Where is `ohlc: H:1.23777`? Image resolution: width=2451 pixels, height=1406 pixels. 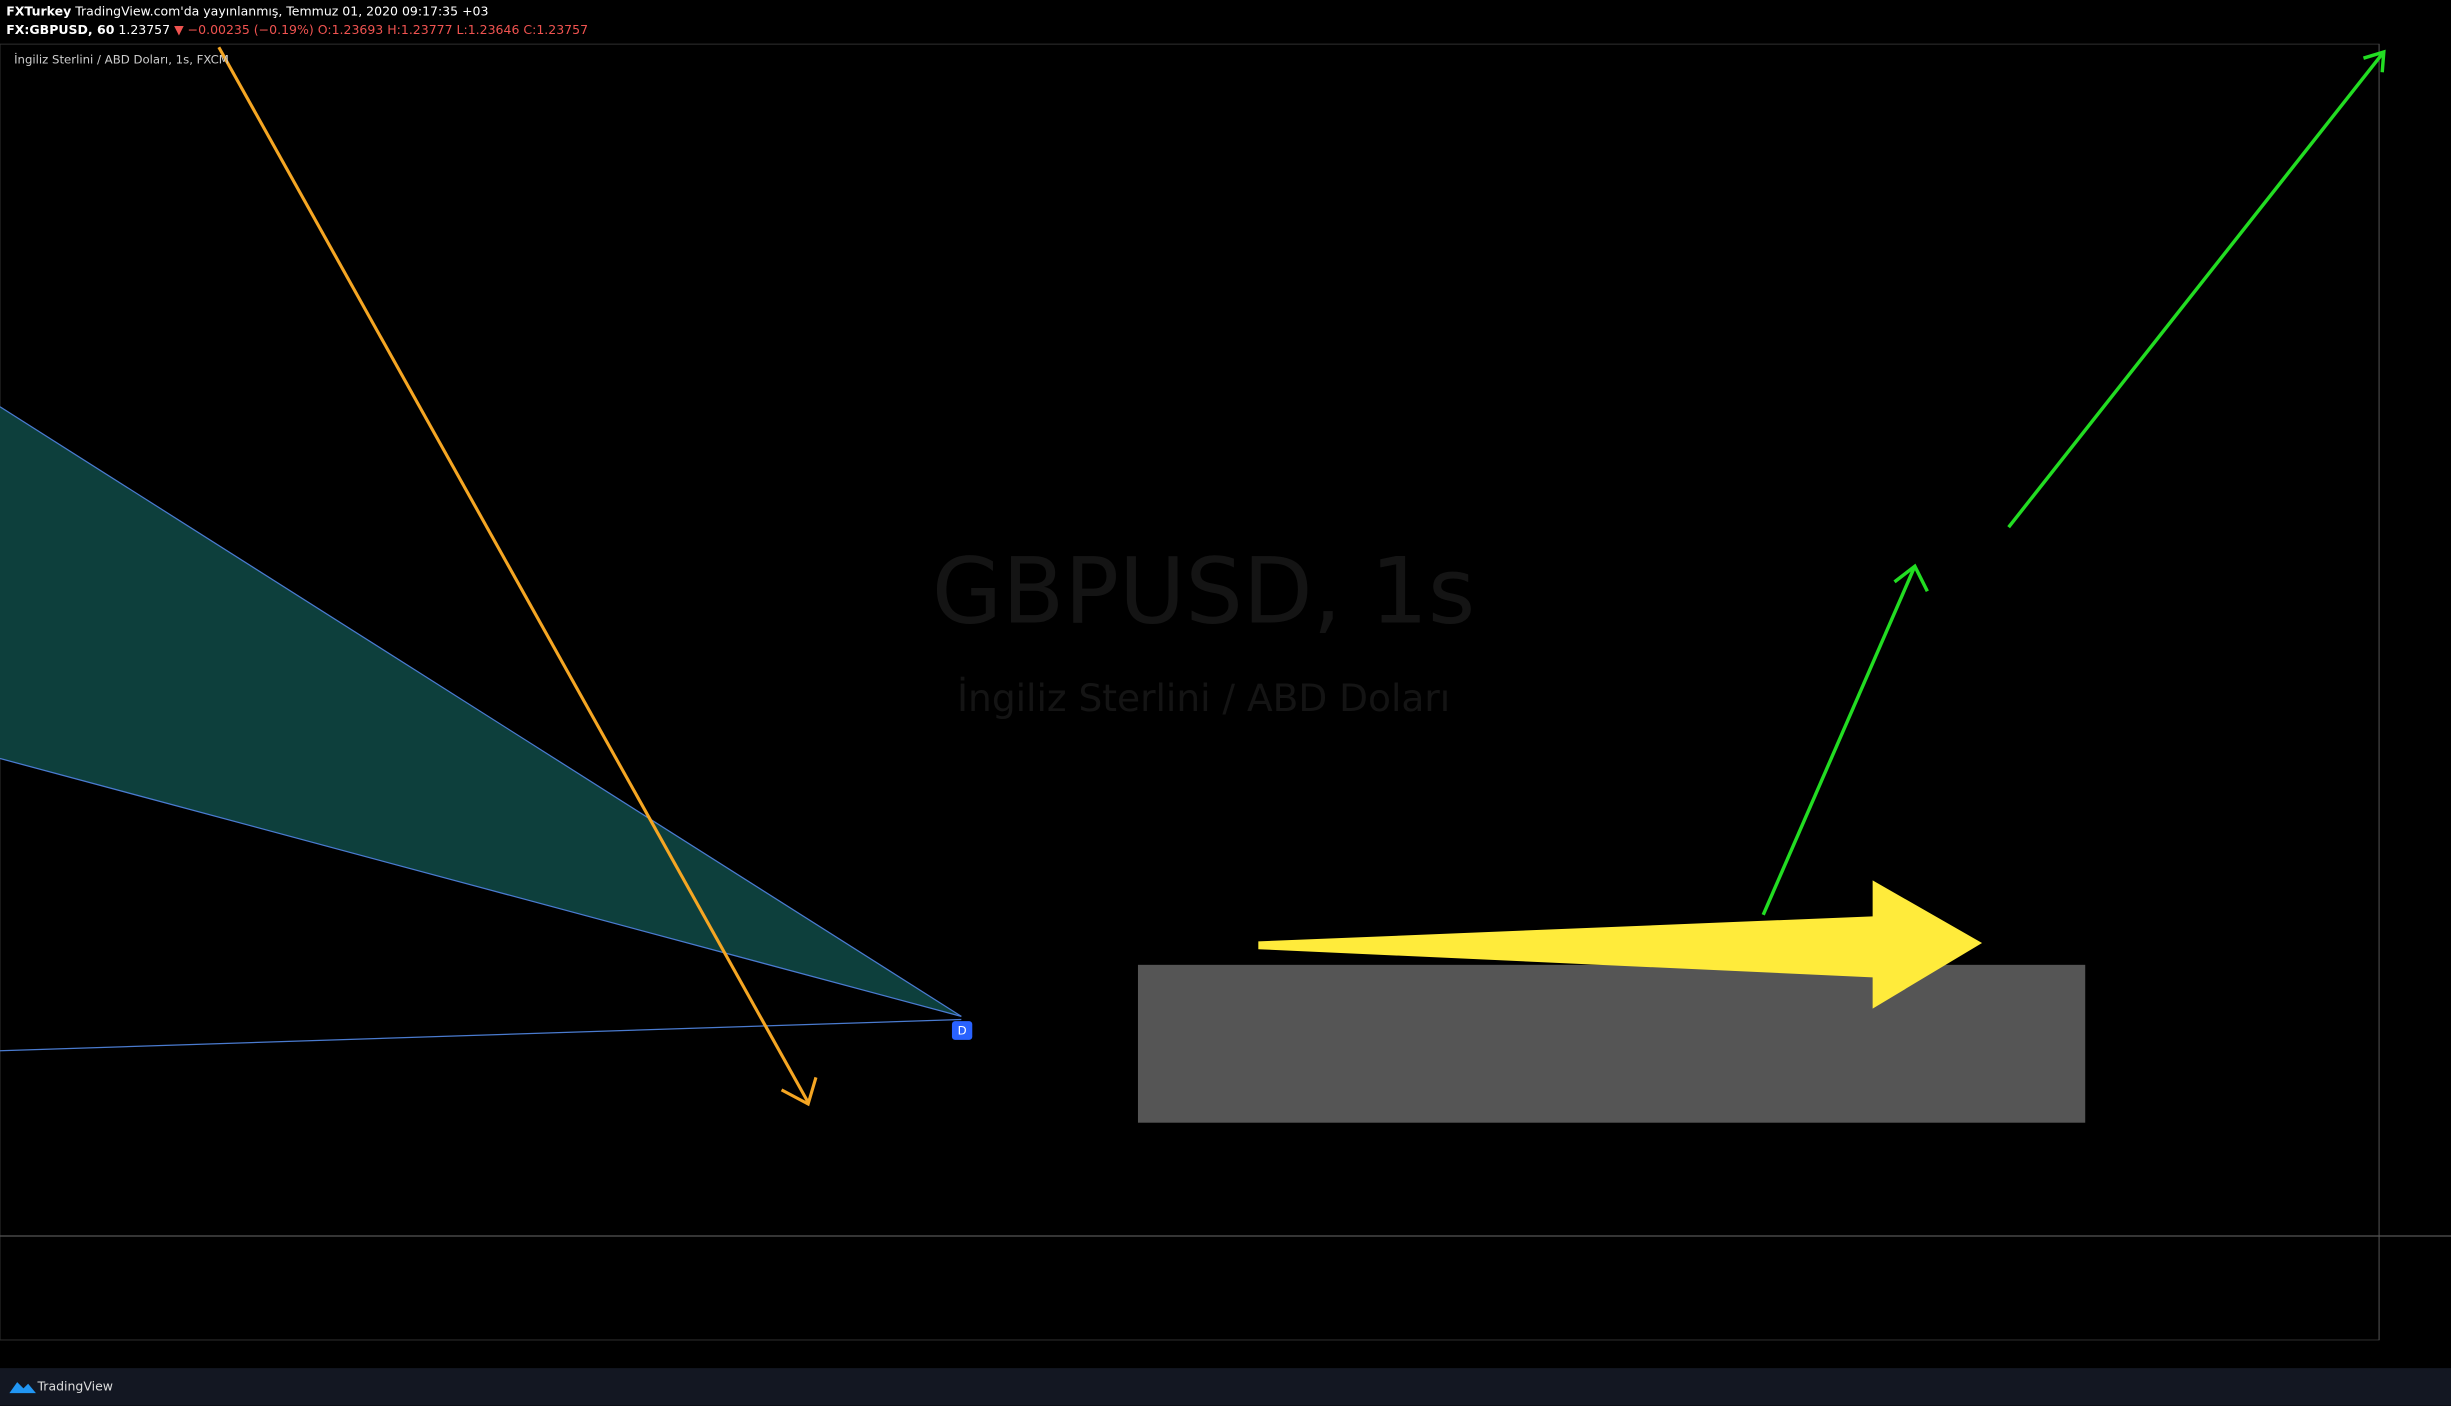 ohlc: H:1.23777 is located at coordinates (419, 29).